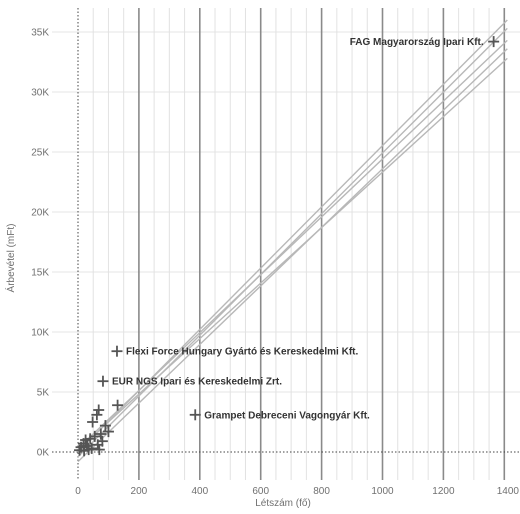 The height and width of the screenshot is (514, 520). I want to click on x-axis-title: Létszám (fő), so click(283, 503).